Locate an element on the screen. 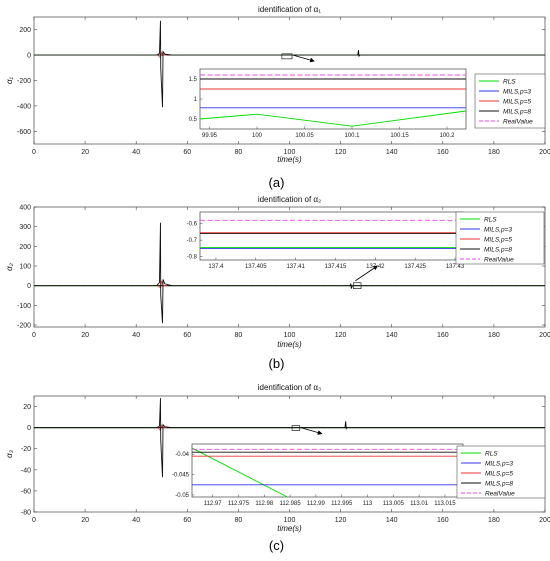 The width and height of the screenshot is (550, 561). inset-y-tick-label: -0.04 is located at coordinates (182, 455).